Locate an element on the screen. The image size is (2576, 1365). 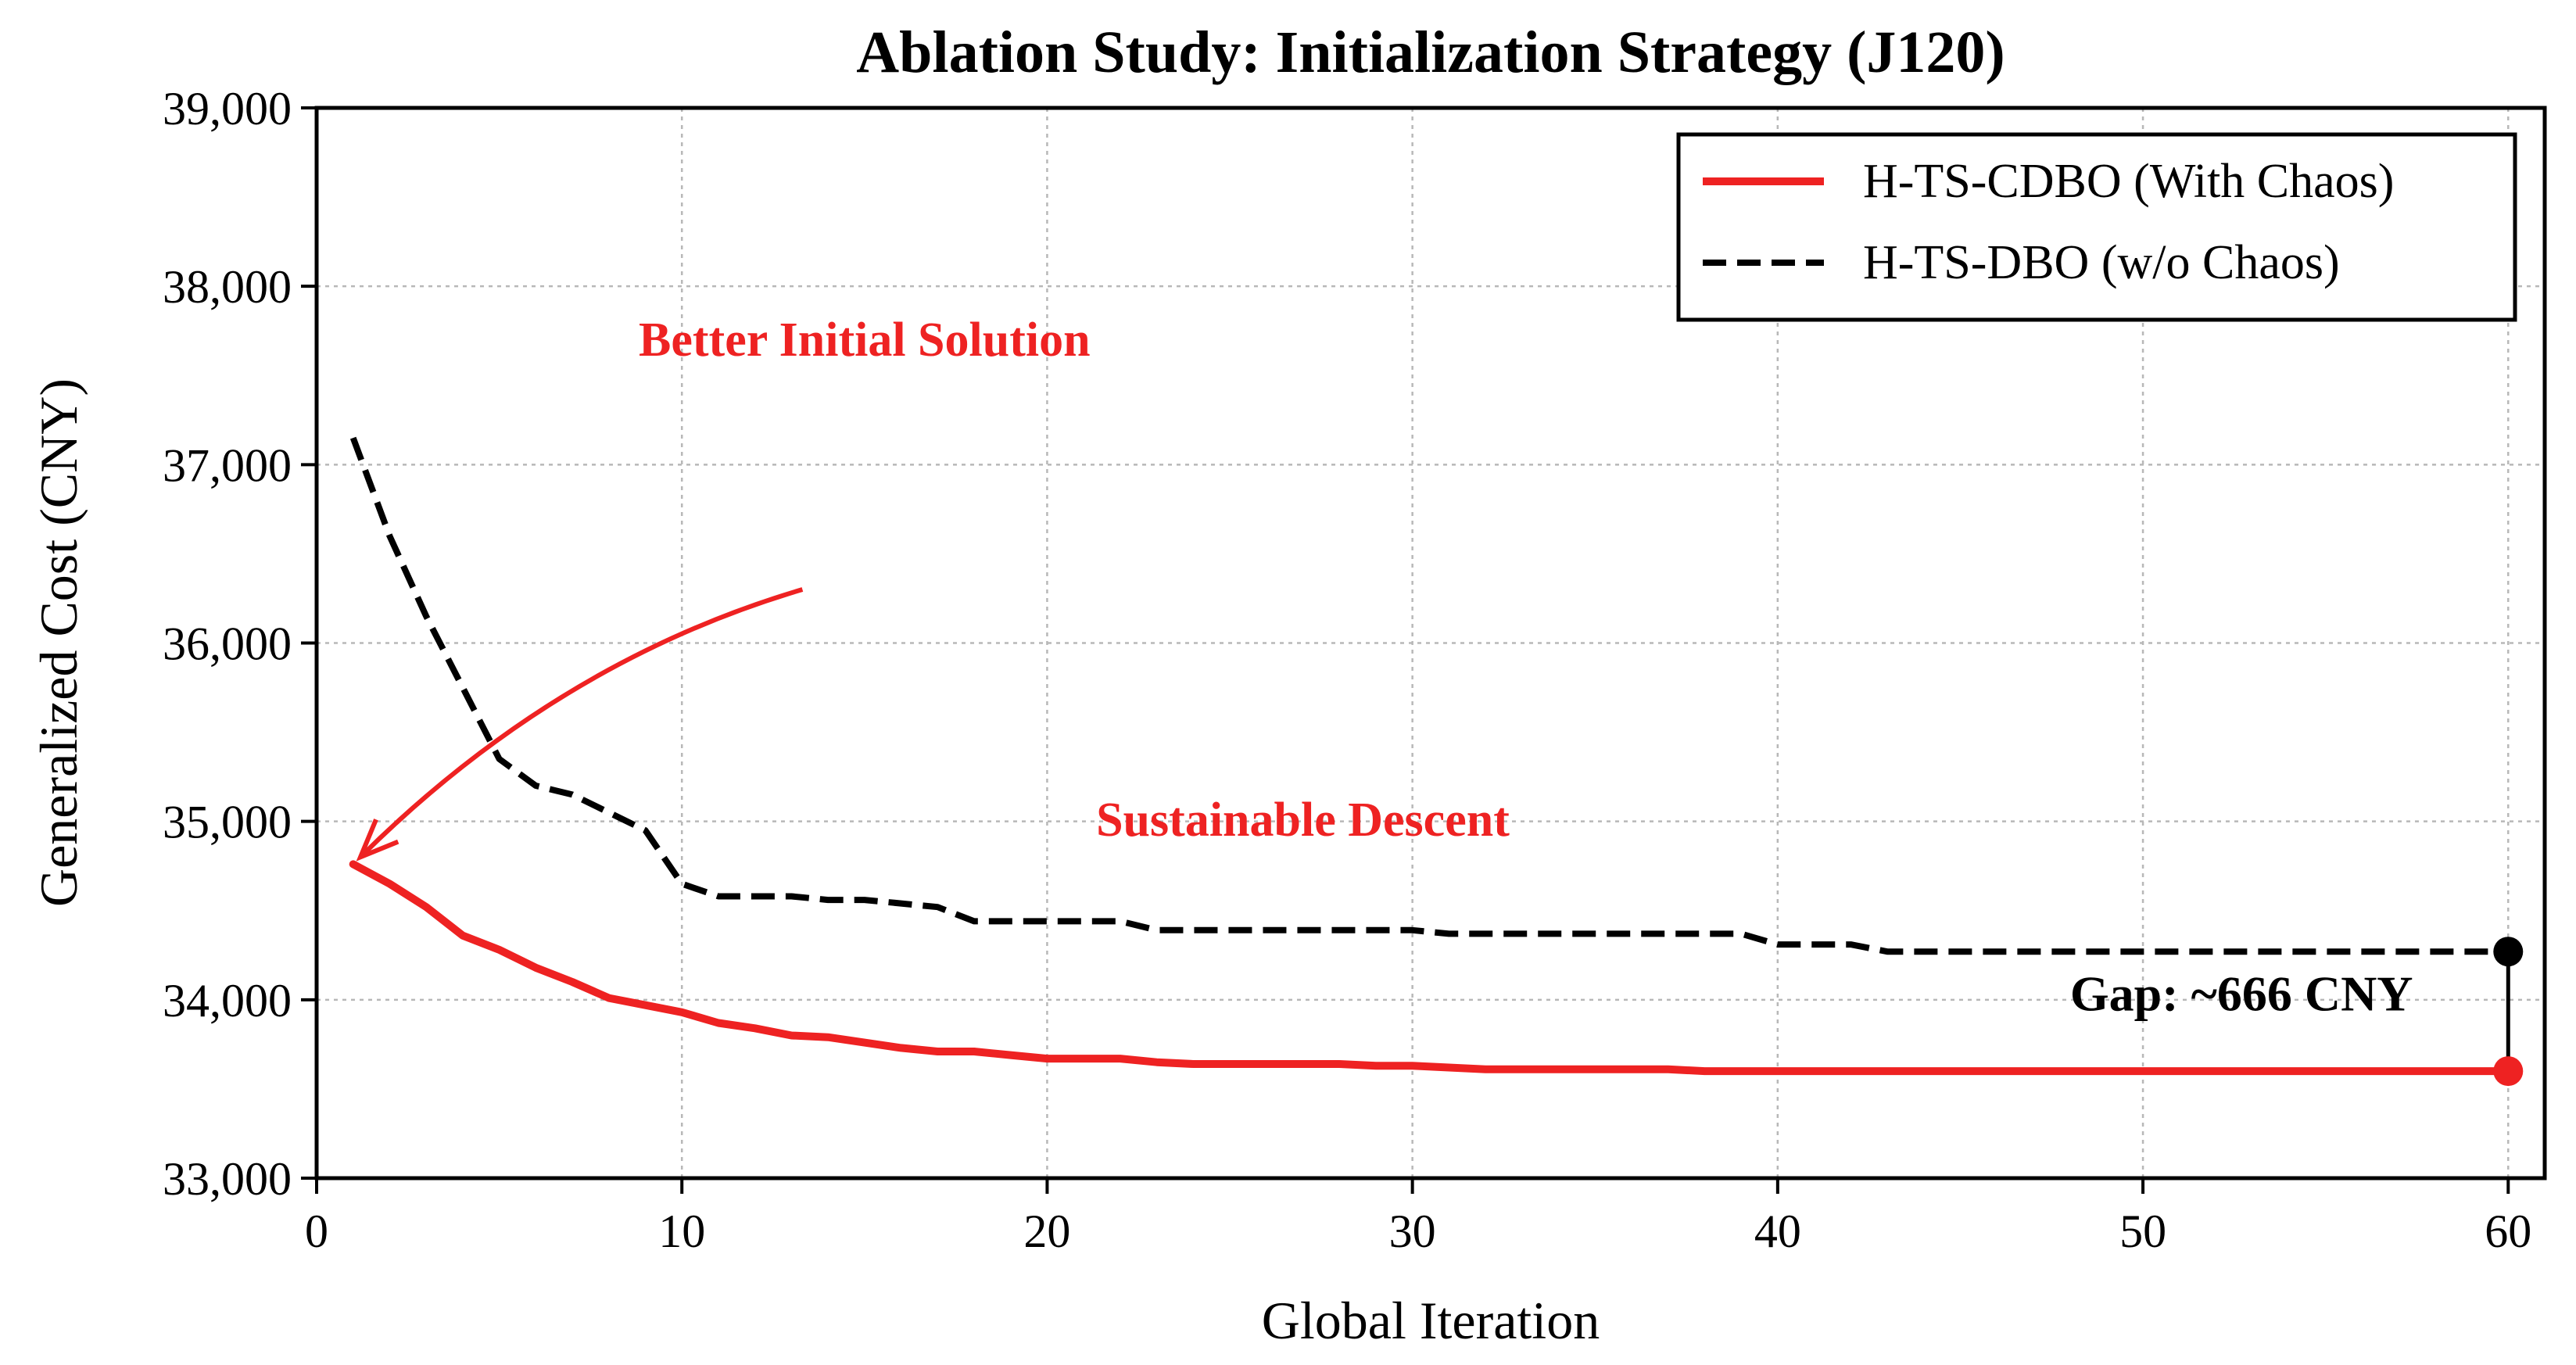
legend-label-dbo: H-TS-DBO (w/o Chaos) is located at coordinates (2101, 262).